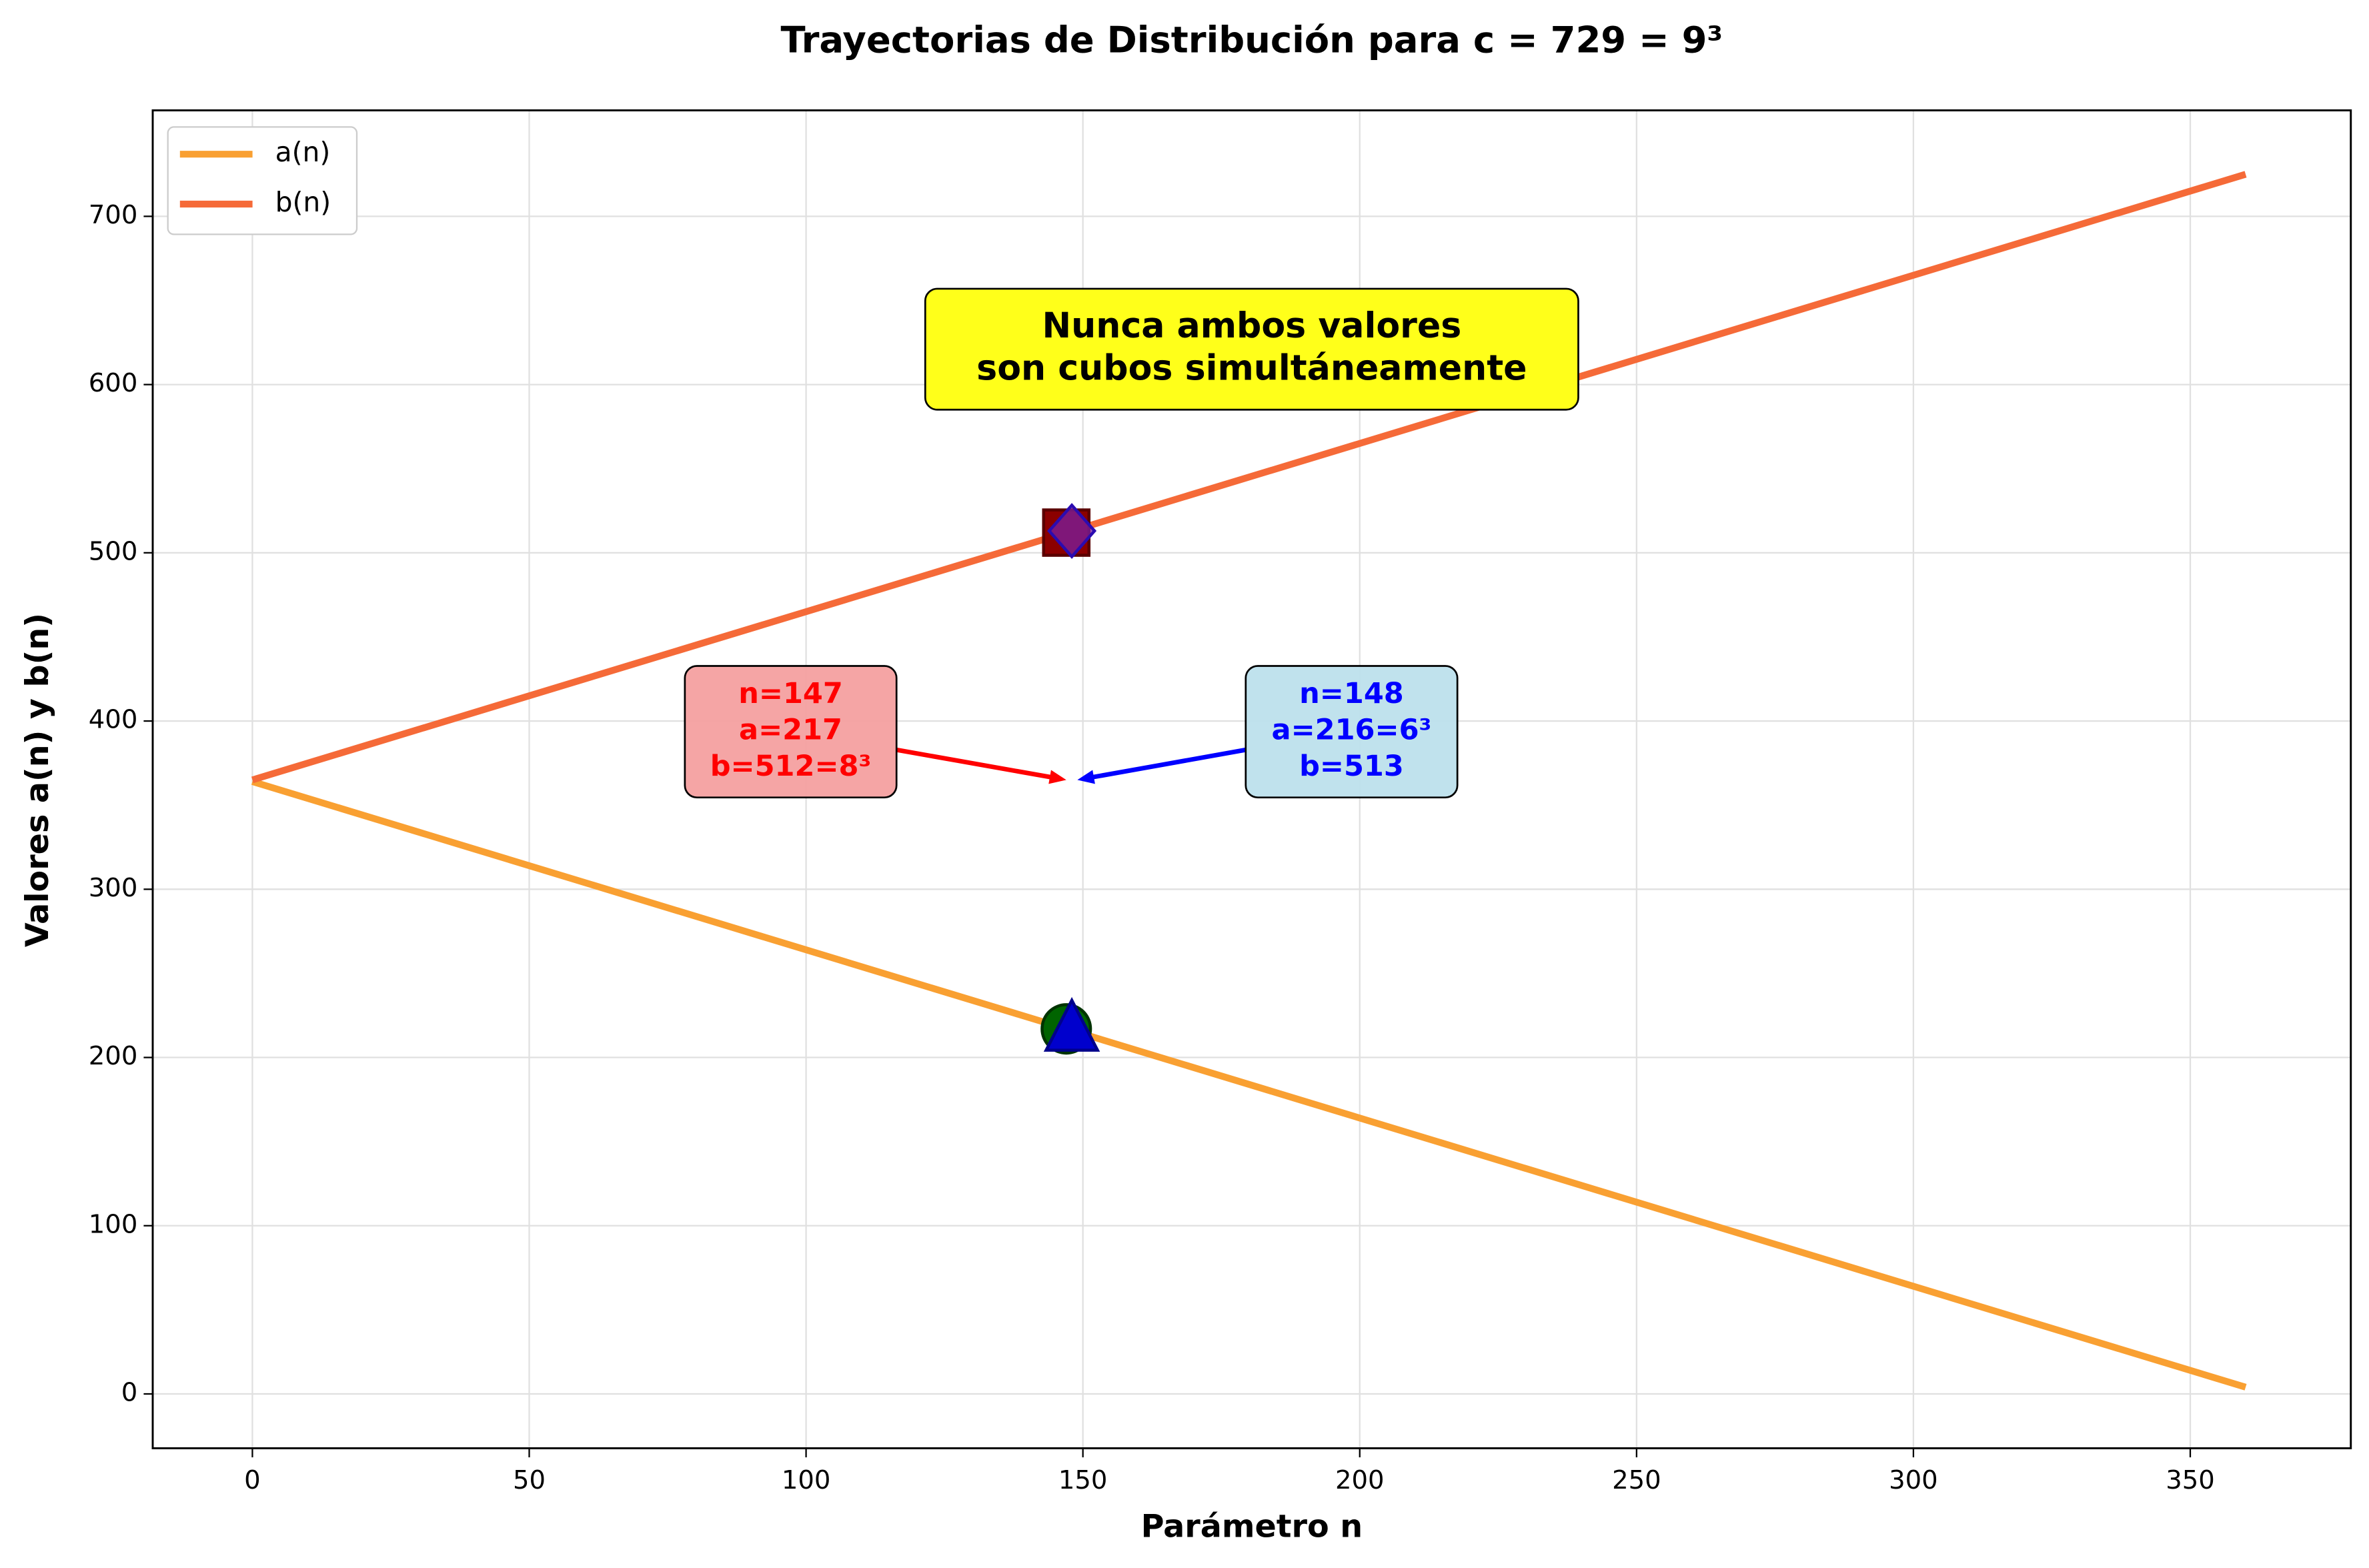 The width and height of the screenshot is (2369, 1568). I want to click on annotation-text: a=217, so click(790, 730).